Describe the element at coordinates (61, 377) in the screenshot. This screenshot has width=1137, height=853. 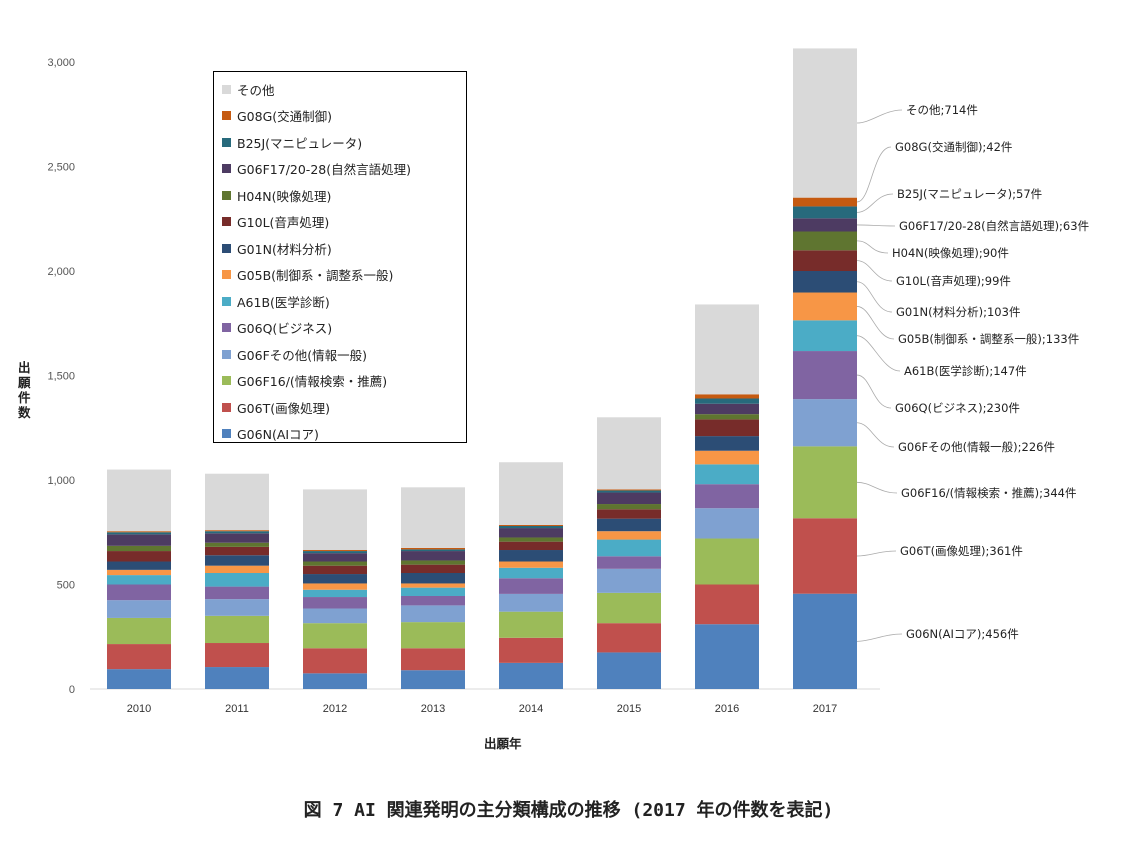
I see `y-tick-label: 1,500` at that location.